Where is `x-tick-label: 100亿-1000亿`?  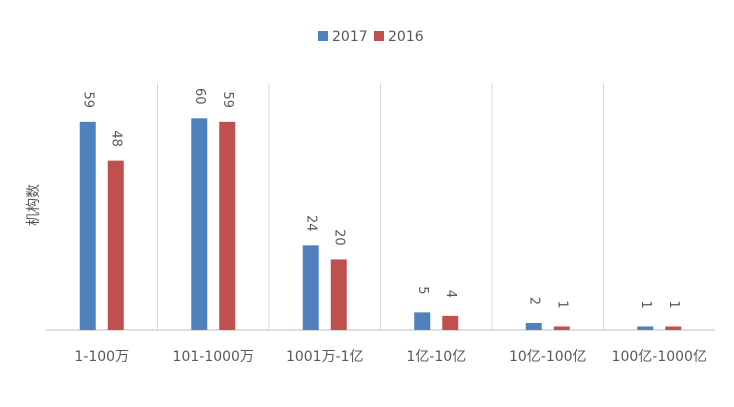 x-tick-label: 100亿-1000亿 is located at coordinates (659, 357).